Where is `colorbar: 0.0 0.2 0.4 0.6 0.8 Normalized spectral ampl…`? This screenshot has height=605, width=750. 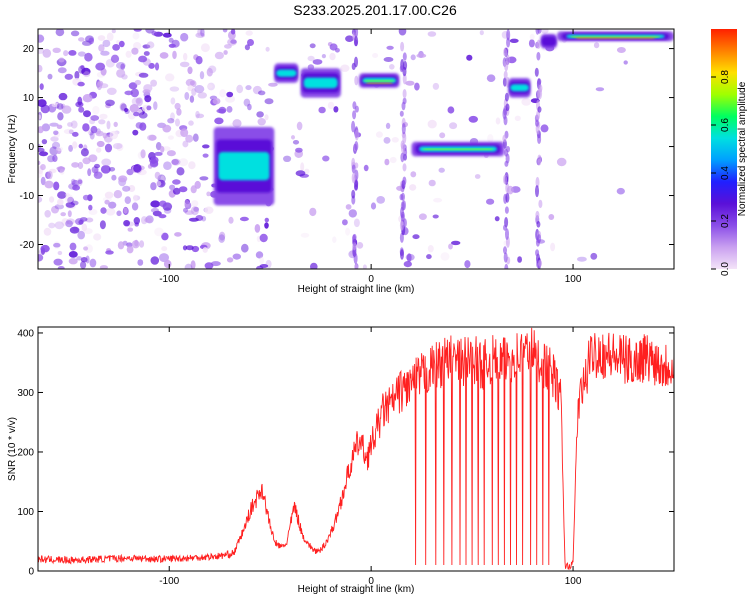
colorbar: 0.0 0.2 0.4 0.6 0.8 Normalized spectral ampl… is located at coordinates (729, 152).